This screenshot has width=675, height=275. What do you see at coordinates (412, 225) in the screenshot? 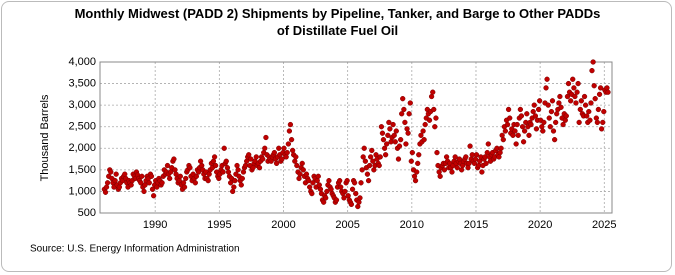
I see `x-tick-label: 2010` at bounding box center [412, 225].